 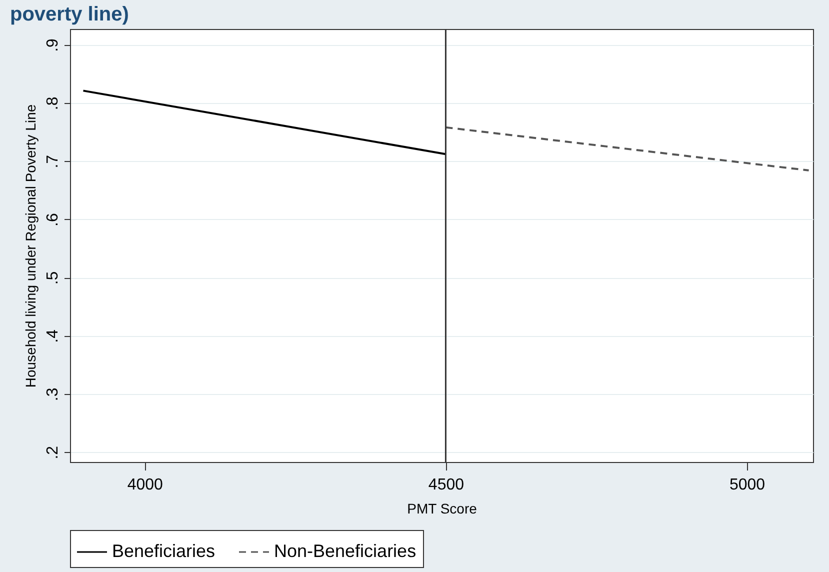 I want to click on y-tick-label: .8, so click(x=53, y=103).